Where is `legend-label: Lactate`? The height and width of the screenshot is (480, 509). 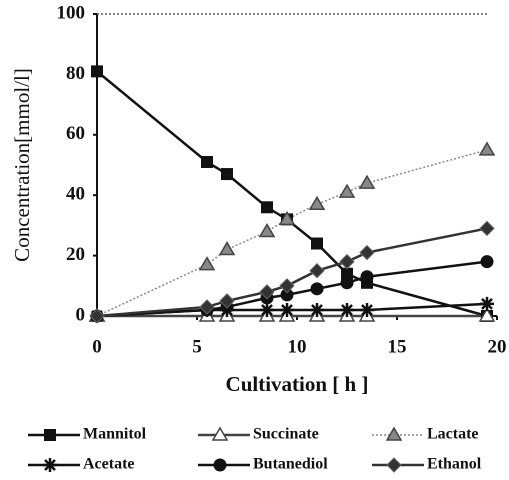
legend-label: Lactate is located at coordinates (453, 434).